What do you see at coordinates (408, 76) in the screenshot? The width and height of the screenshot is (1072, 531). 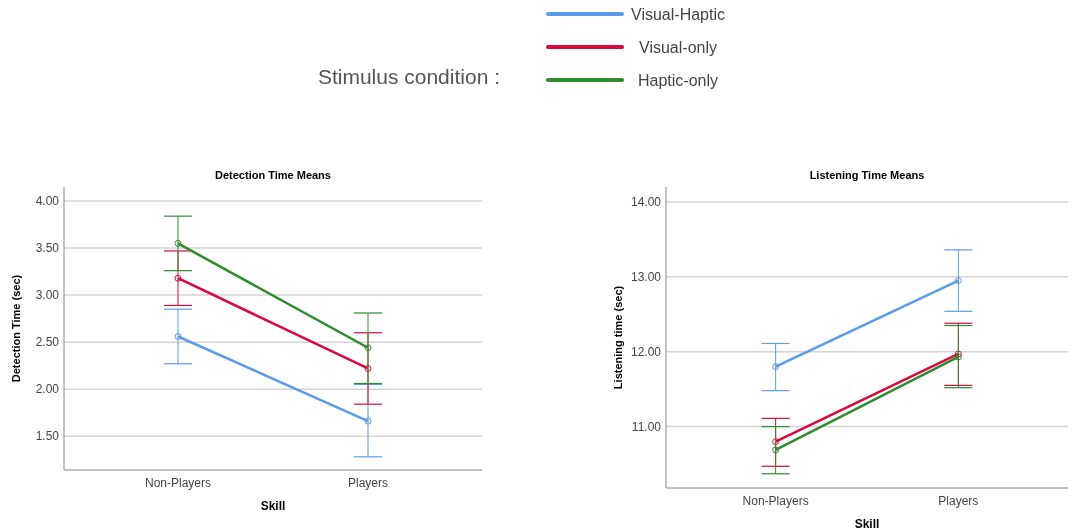 I see `legend-title: Stimulus condition :` at bounding box center [408, 76].